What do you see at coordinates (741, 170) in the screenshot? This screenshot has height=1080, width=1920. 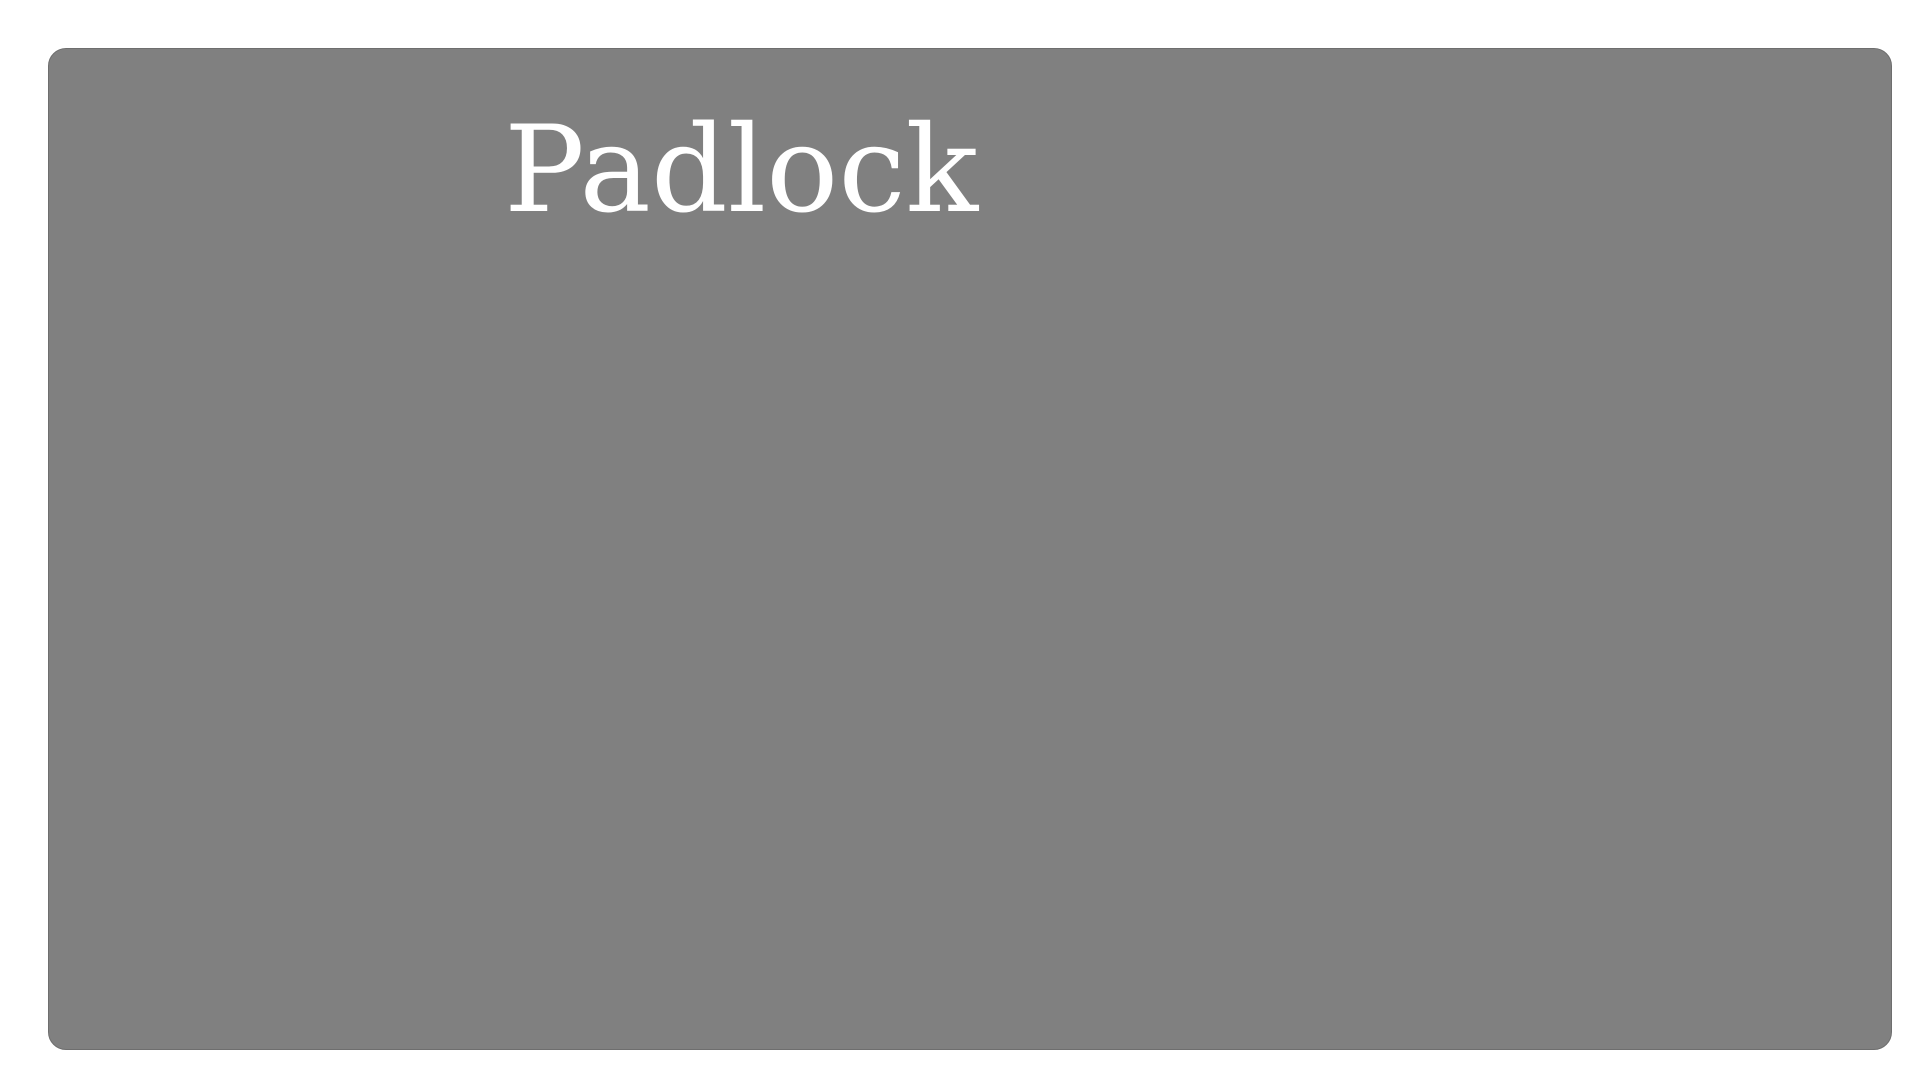 I see `panel-title: Padlock` at bounding box center [741, 170].